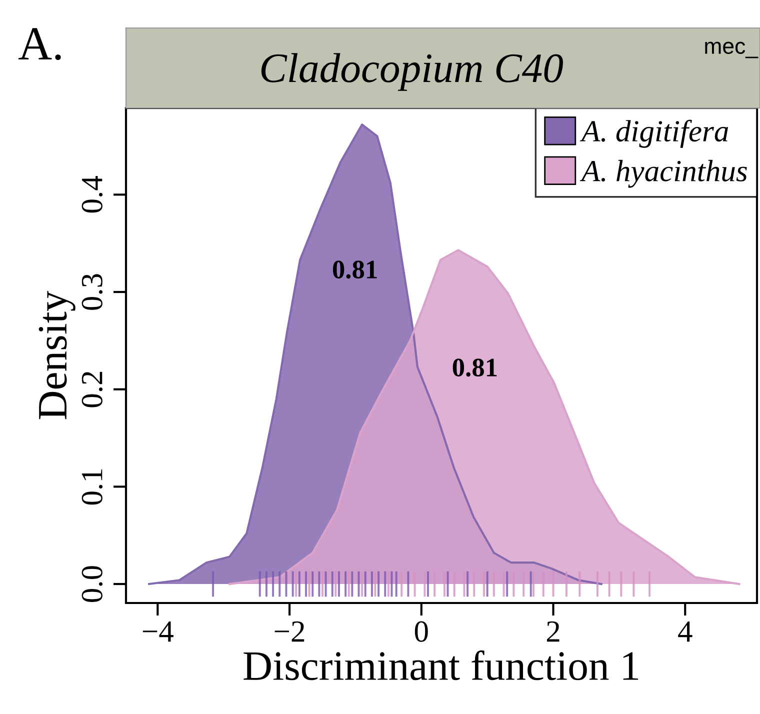 This screenshot has height=714, width=760. Describe the element at coordinates (441, 665) in the screenshot. I see `x-axis-title: Discriminant function 1` at that location.